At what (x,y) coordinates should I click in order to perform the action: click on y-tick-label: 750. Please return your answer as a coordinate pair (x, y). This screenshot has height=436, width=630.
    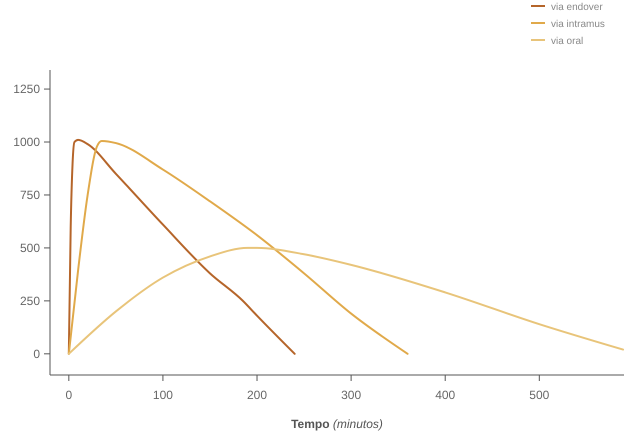
    Looking at the image, I should click on (30, 195).